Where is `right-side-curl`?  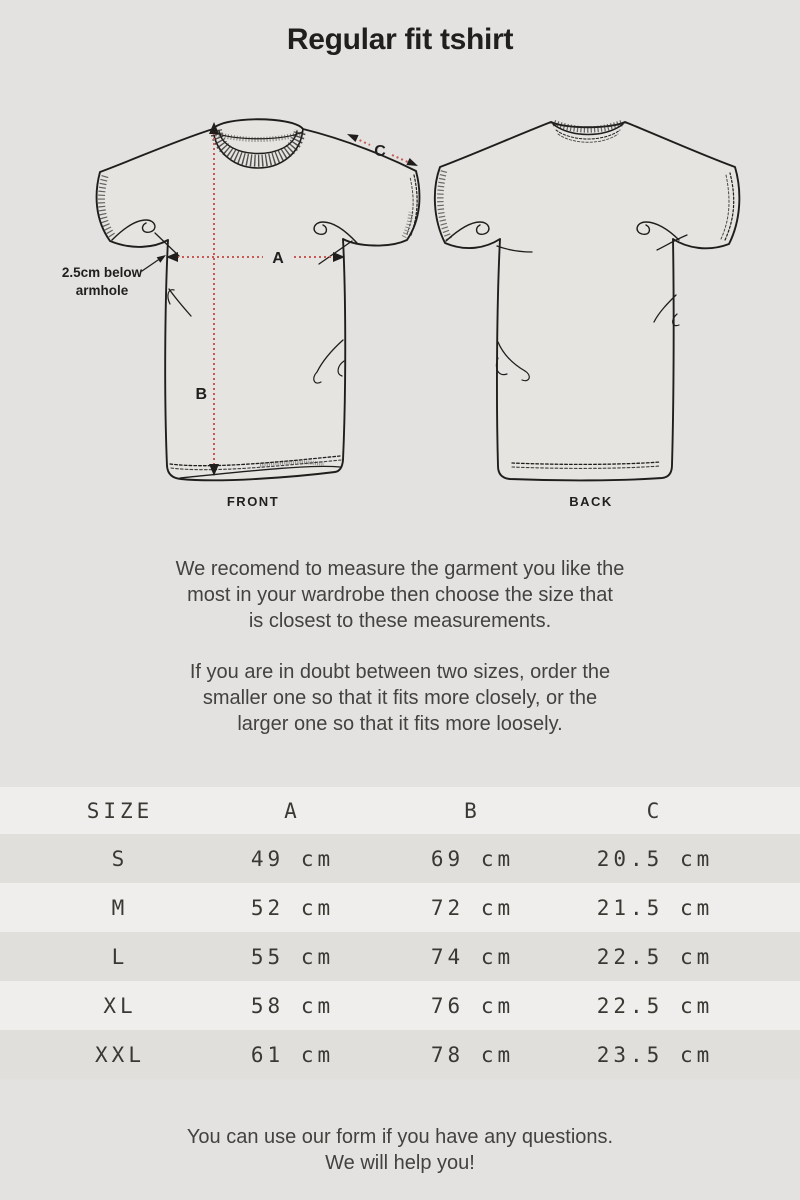 right-side-curl is located at coordinates (317, 377).